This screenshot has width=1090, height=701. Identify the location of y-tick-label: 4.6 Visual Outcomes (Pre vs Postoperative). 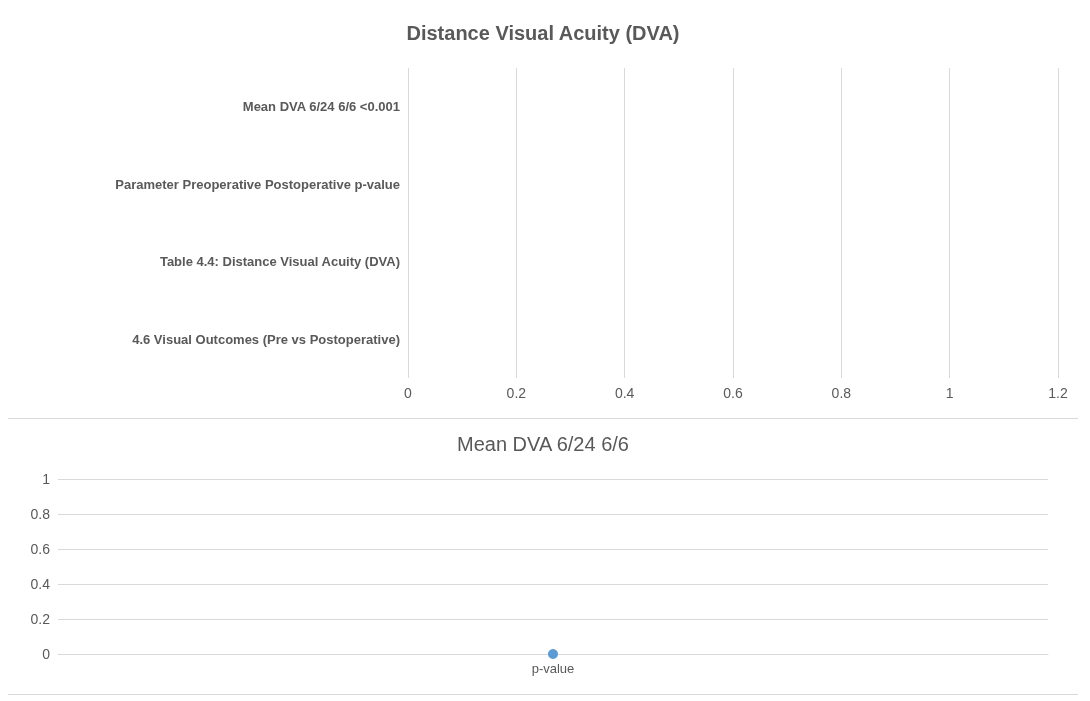
(266, 339).